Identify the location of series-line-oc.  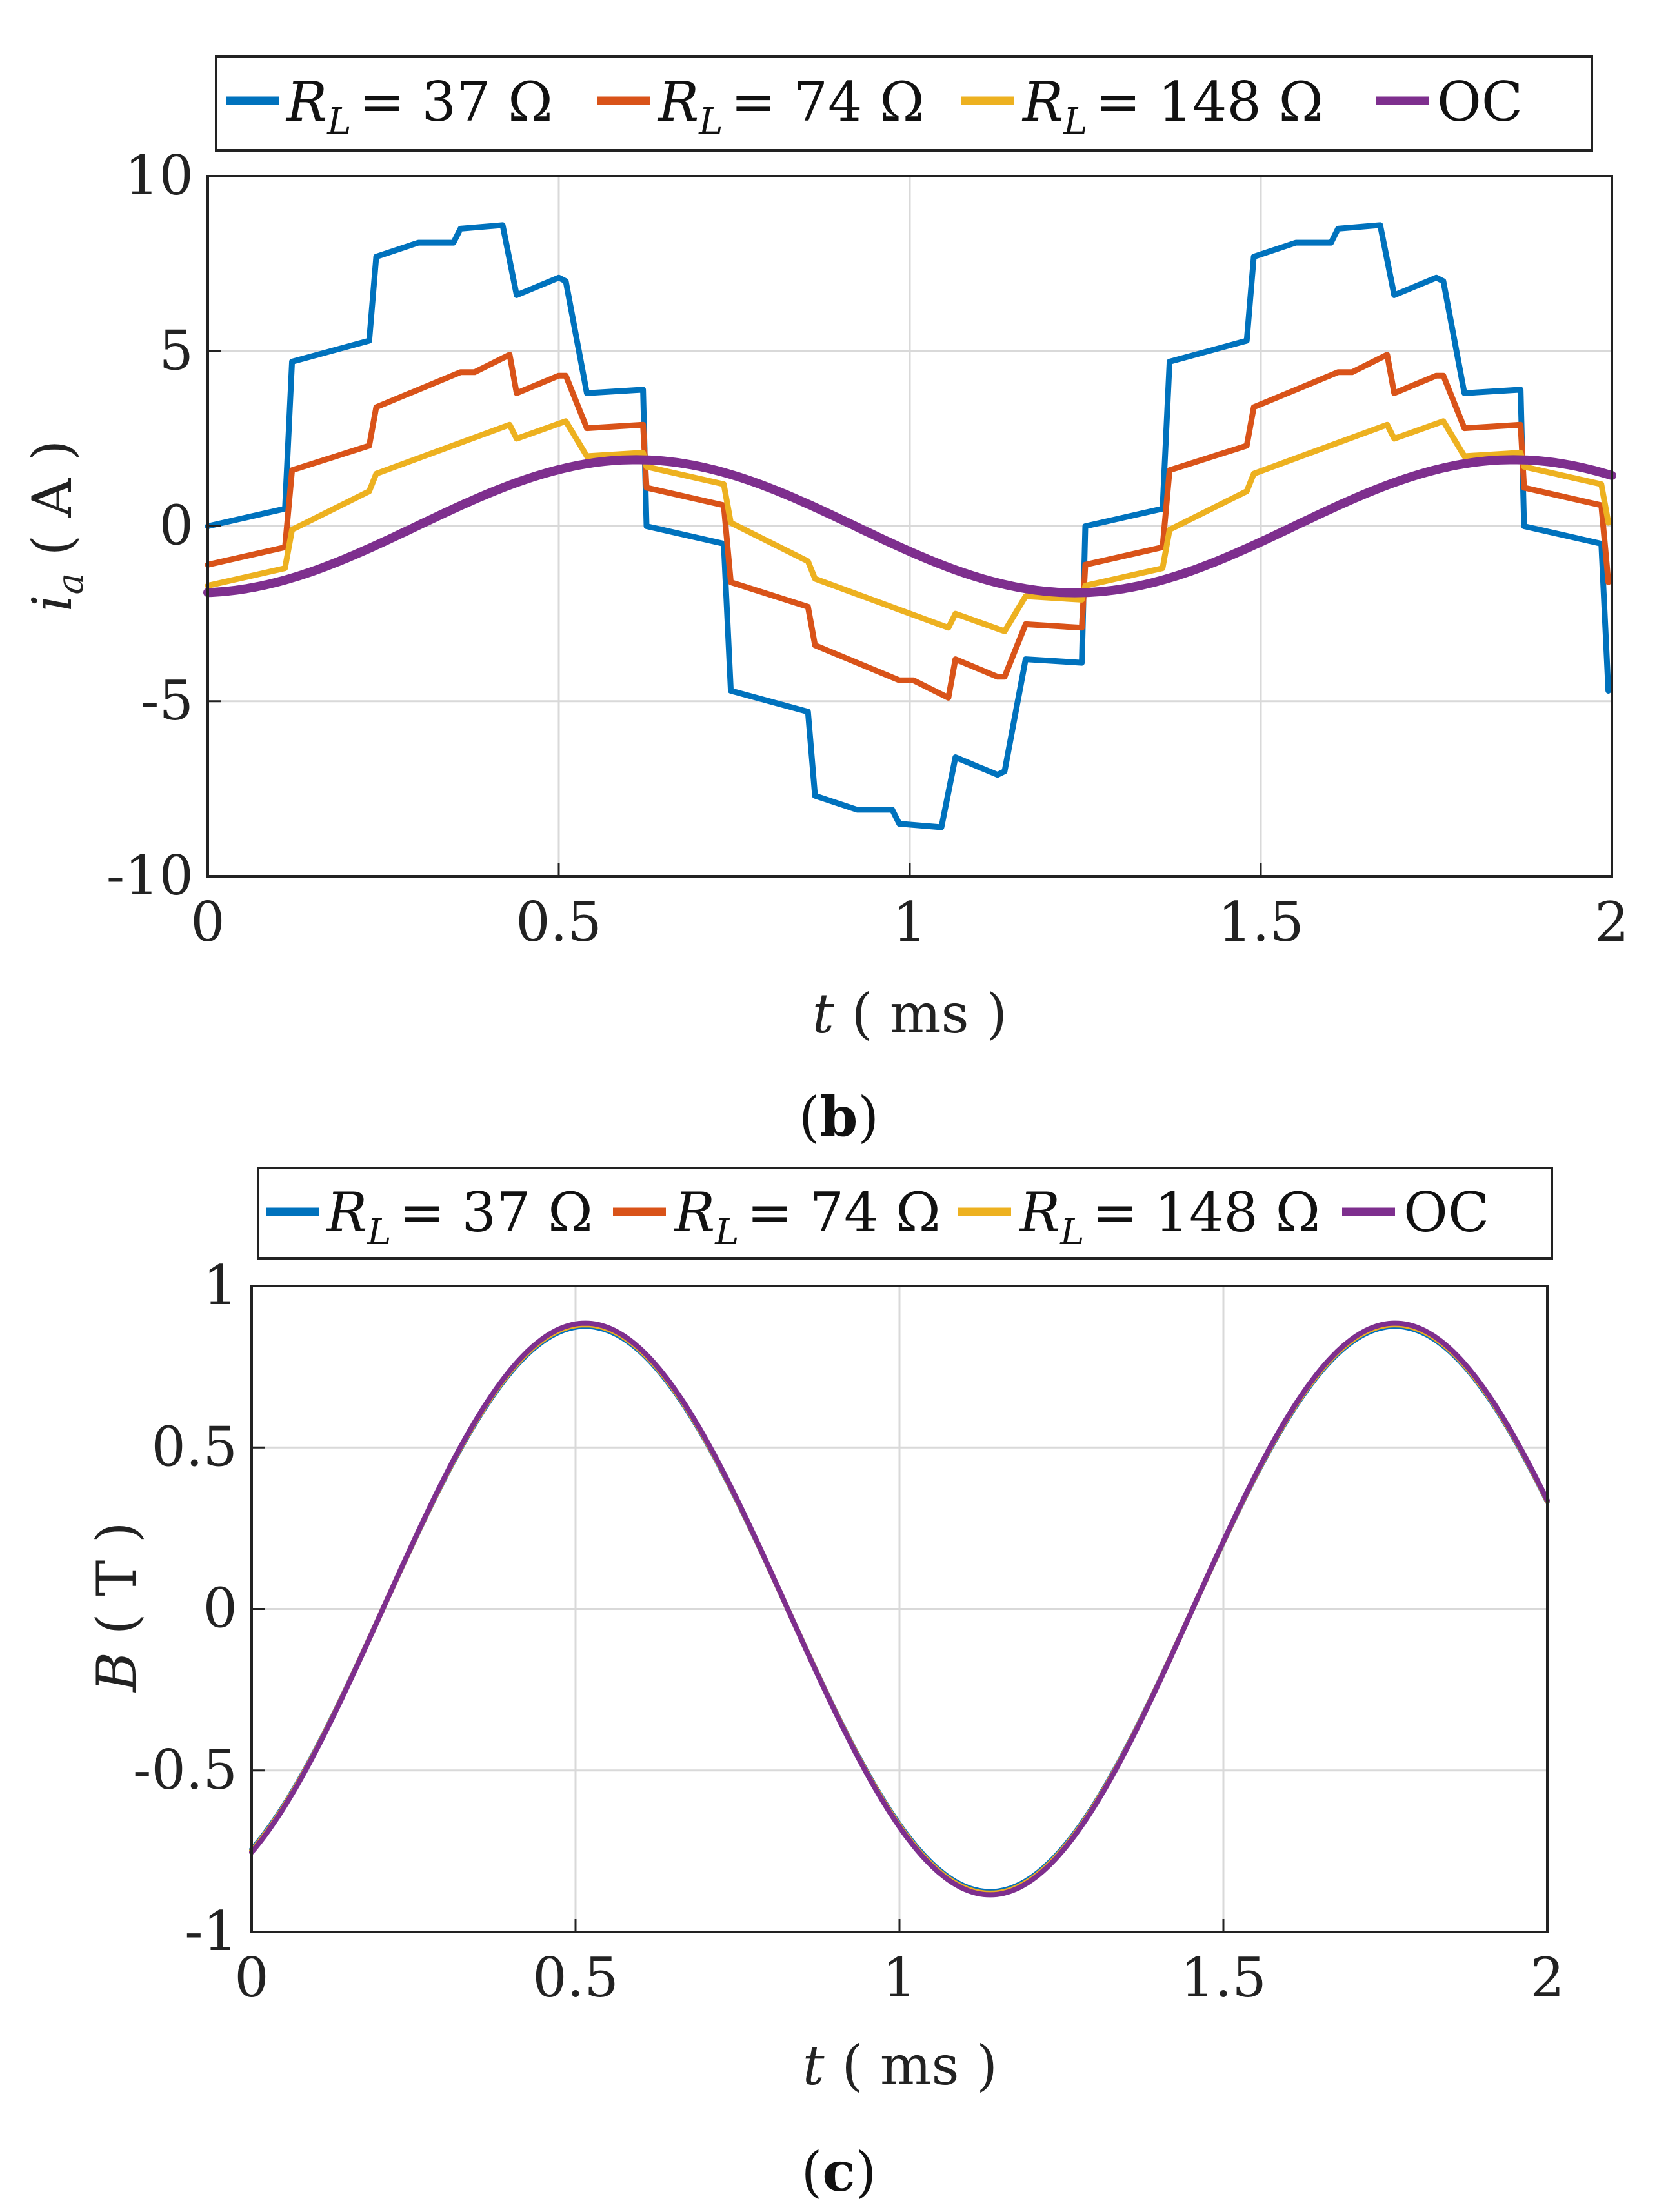
(909, 526).